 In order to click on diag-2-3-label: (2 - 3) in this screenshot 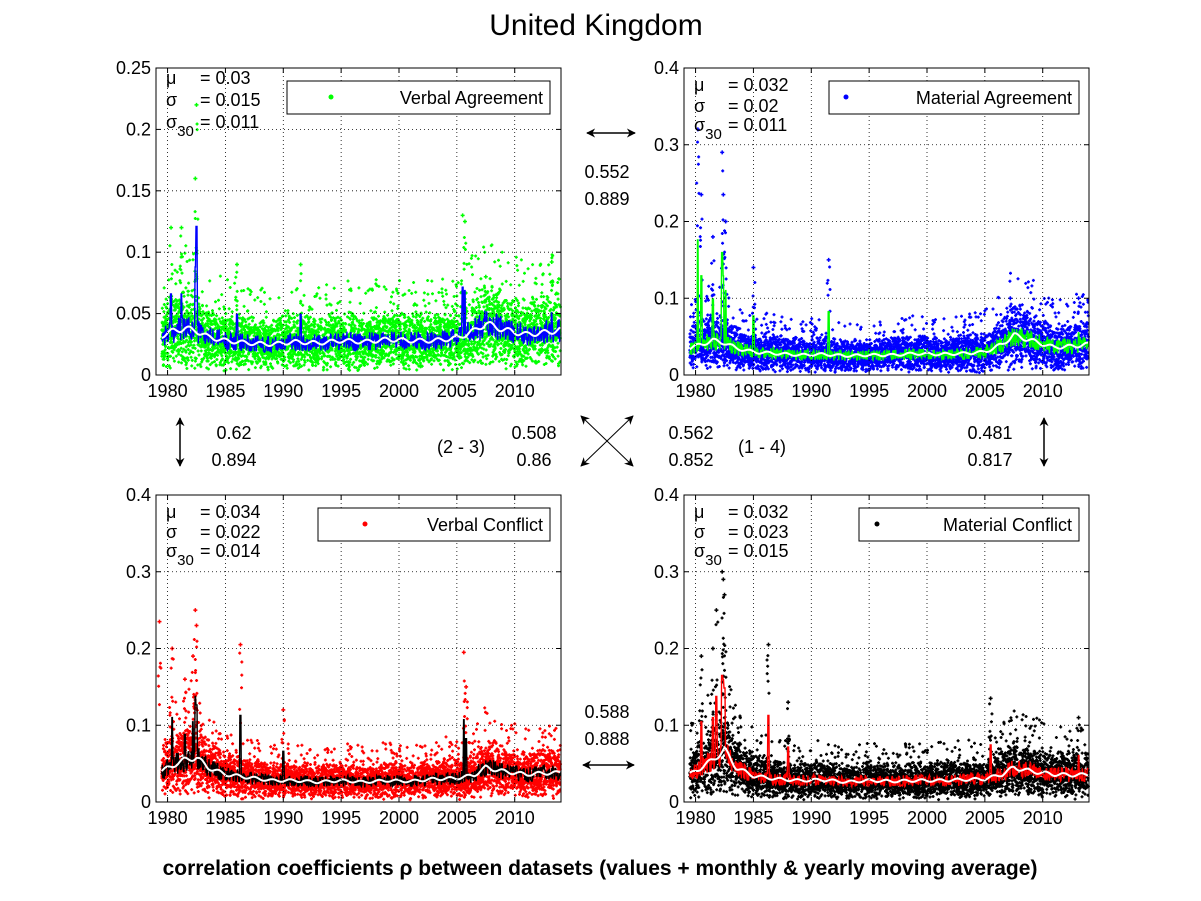, I will do `click(461, 447)`.